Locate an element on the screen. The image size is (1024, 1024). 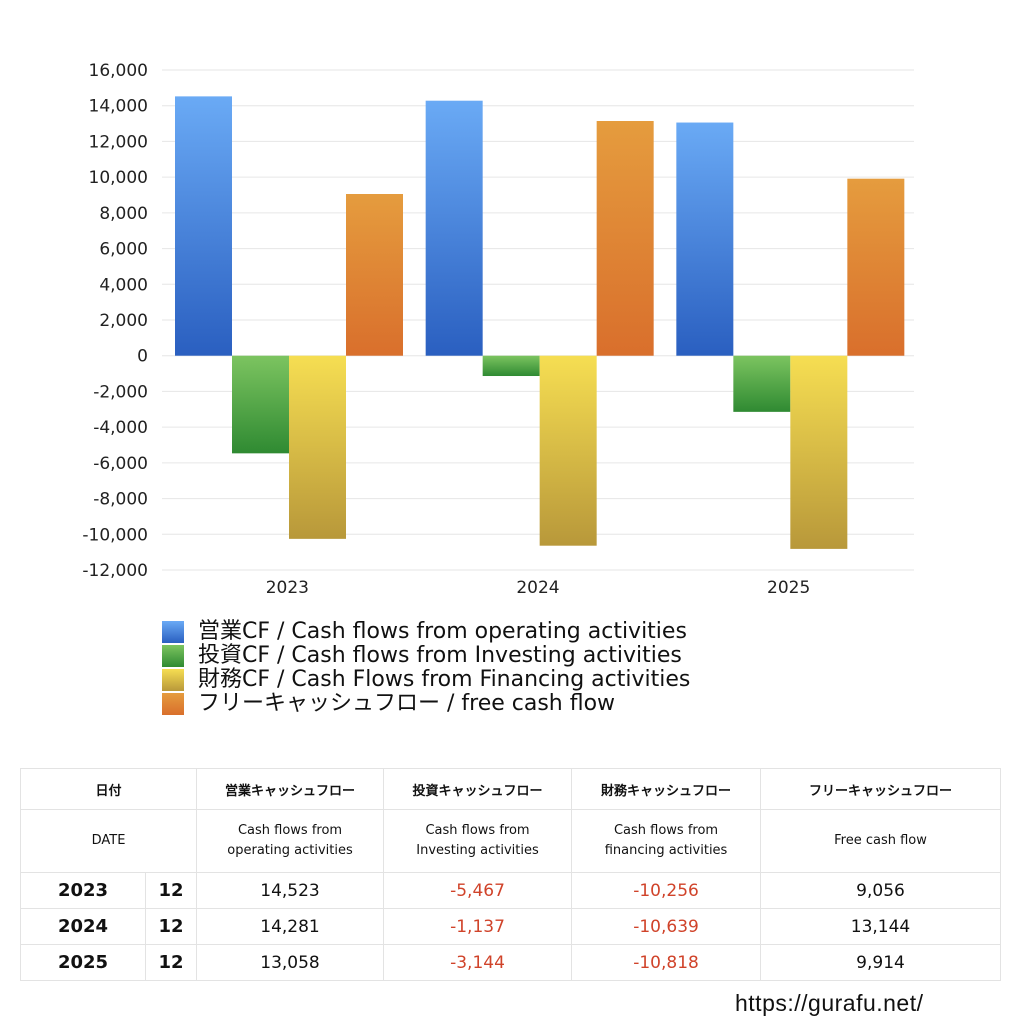
bar-investing-2023 is located at coordinates (260, 404).